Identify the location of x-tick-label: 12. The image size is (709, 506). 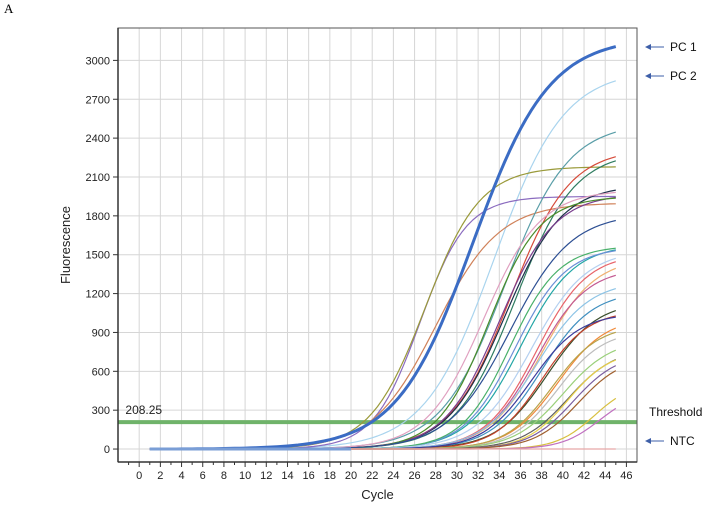
(266, 476).